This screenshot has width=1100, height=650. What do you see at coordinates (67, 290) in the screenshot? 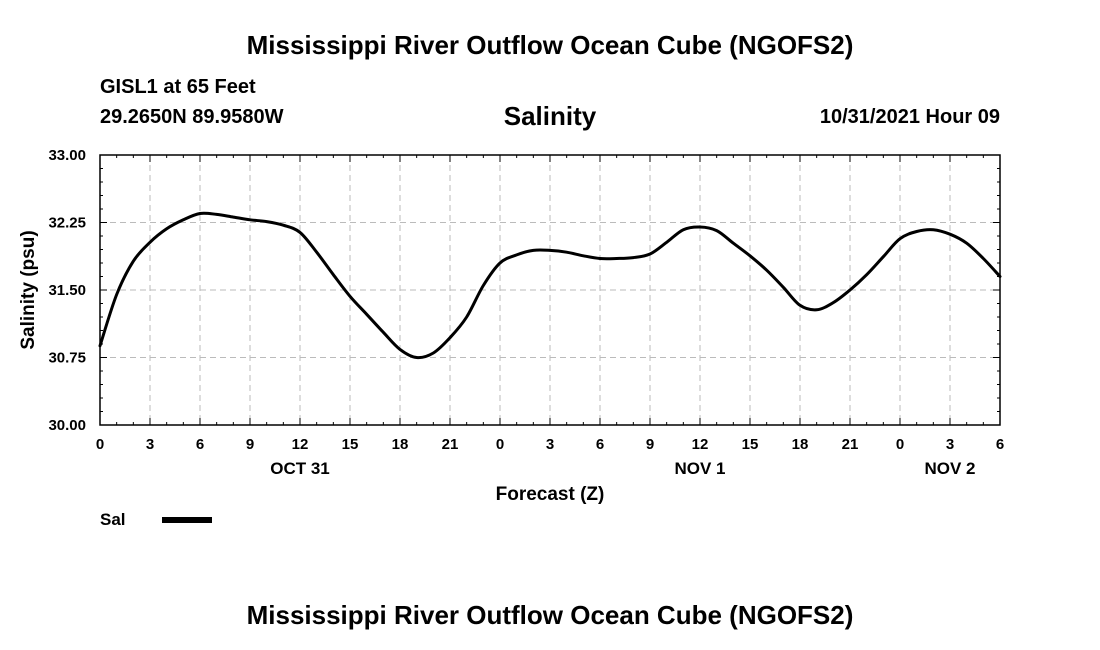
I see `y-tick-label: 31.50` at bounding box center [67, 290].